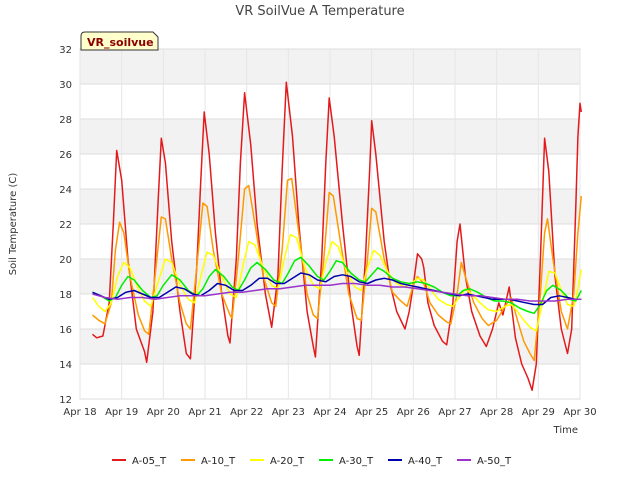 The image size is (640, 480). I want to click on y-tick-label: 14, so click(65, 365).